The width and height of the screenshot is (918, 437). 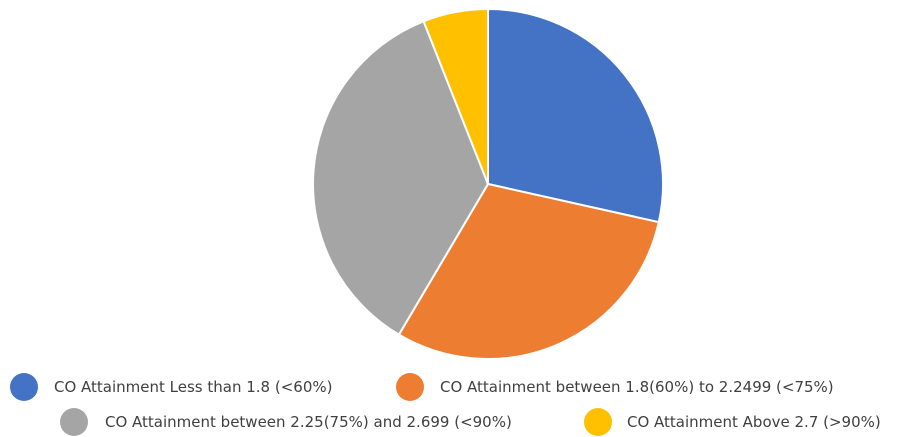 What do you see at coordinates (193, 387) in the screenshot?
I see `legend-label: CO Attainment Less than 1.8 (<60%)` at bounding box center [193, 387].